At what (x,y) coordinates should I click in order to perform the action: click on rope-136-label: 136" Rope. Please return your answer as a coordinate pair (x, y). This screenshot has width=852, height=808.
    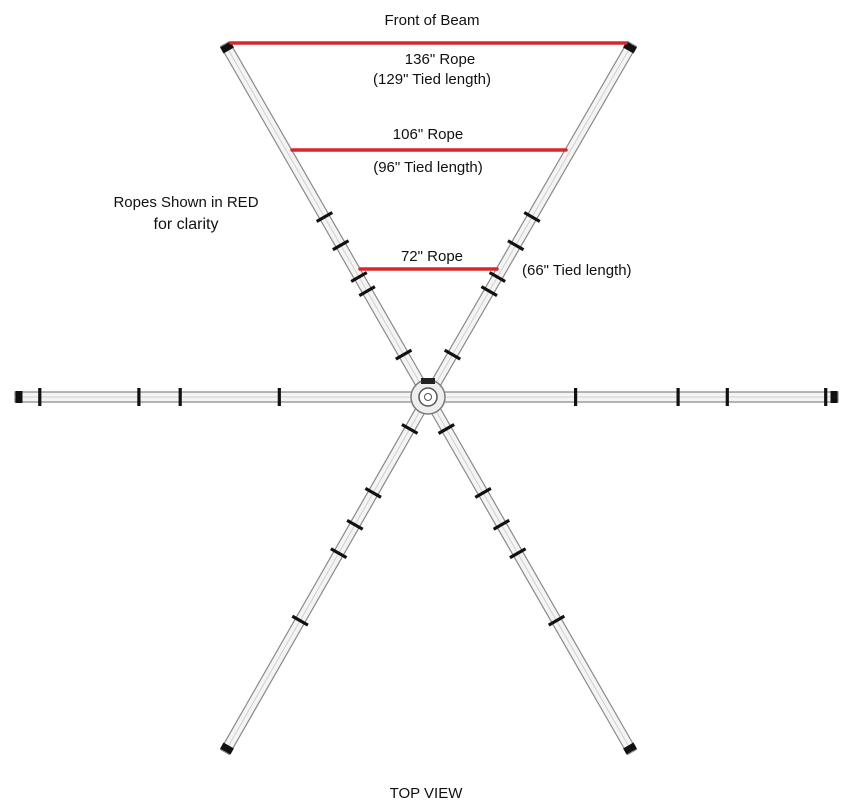
    Looking at the image, I should click on (440, 59).